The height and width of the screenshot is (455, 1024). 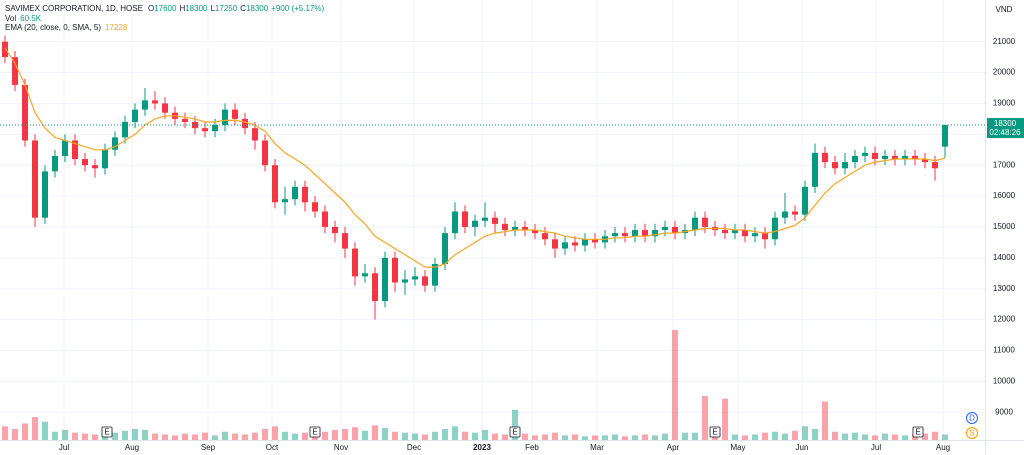 I want to click on x-tick-label: Oct, so click(x=272, y=447).